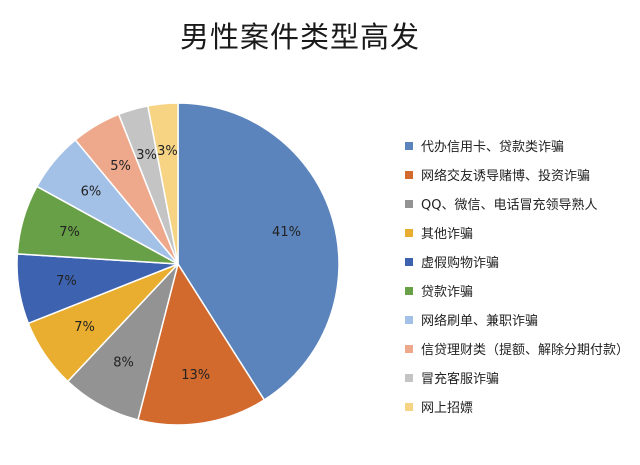 The image size is (640, 465). Describe the element at coordinates (195, 375) in the screenshot. I see `slice-value-label: 13%` at that location.